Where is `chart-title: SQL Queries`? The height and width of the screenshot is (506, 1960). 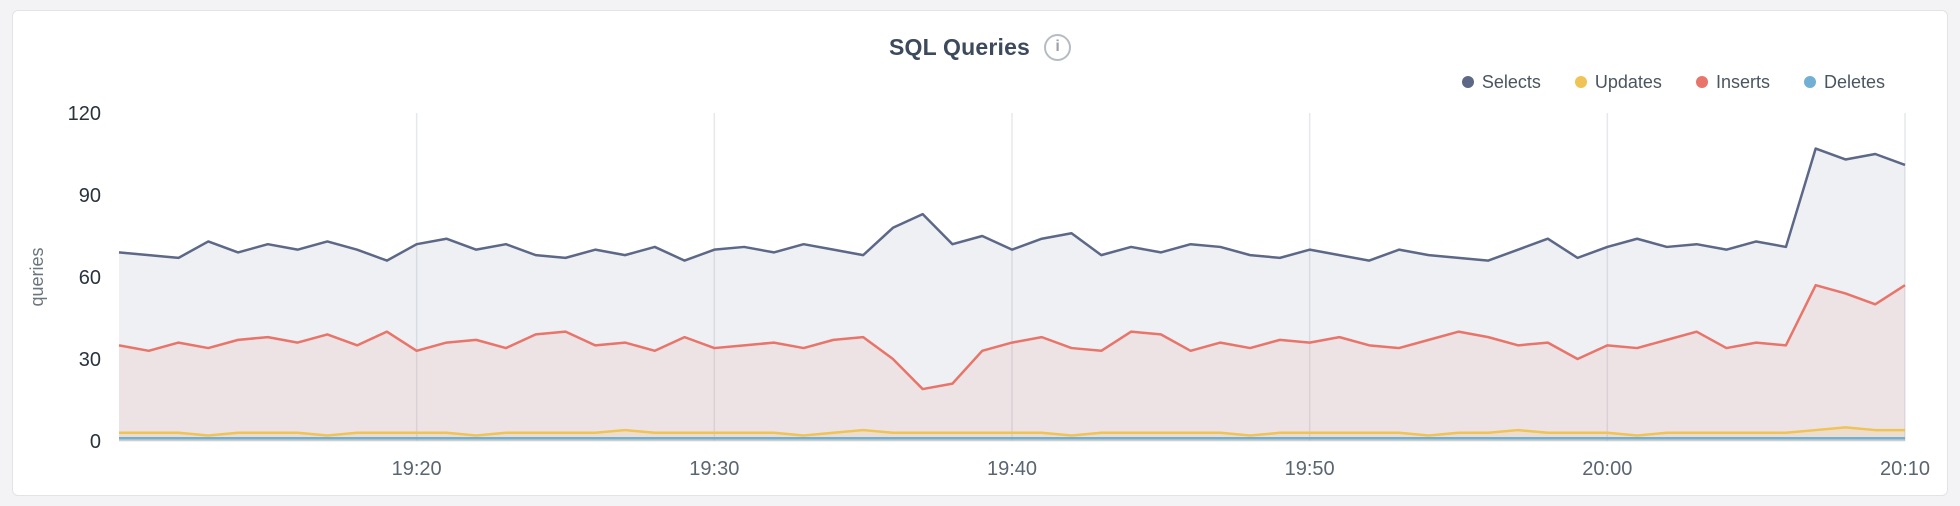
chart-title: SQL Queries is located at coordinates (959, 46).